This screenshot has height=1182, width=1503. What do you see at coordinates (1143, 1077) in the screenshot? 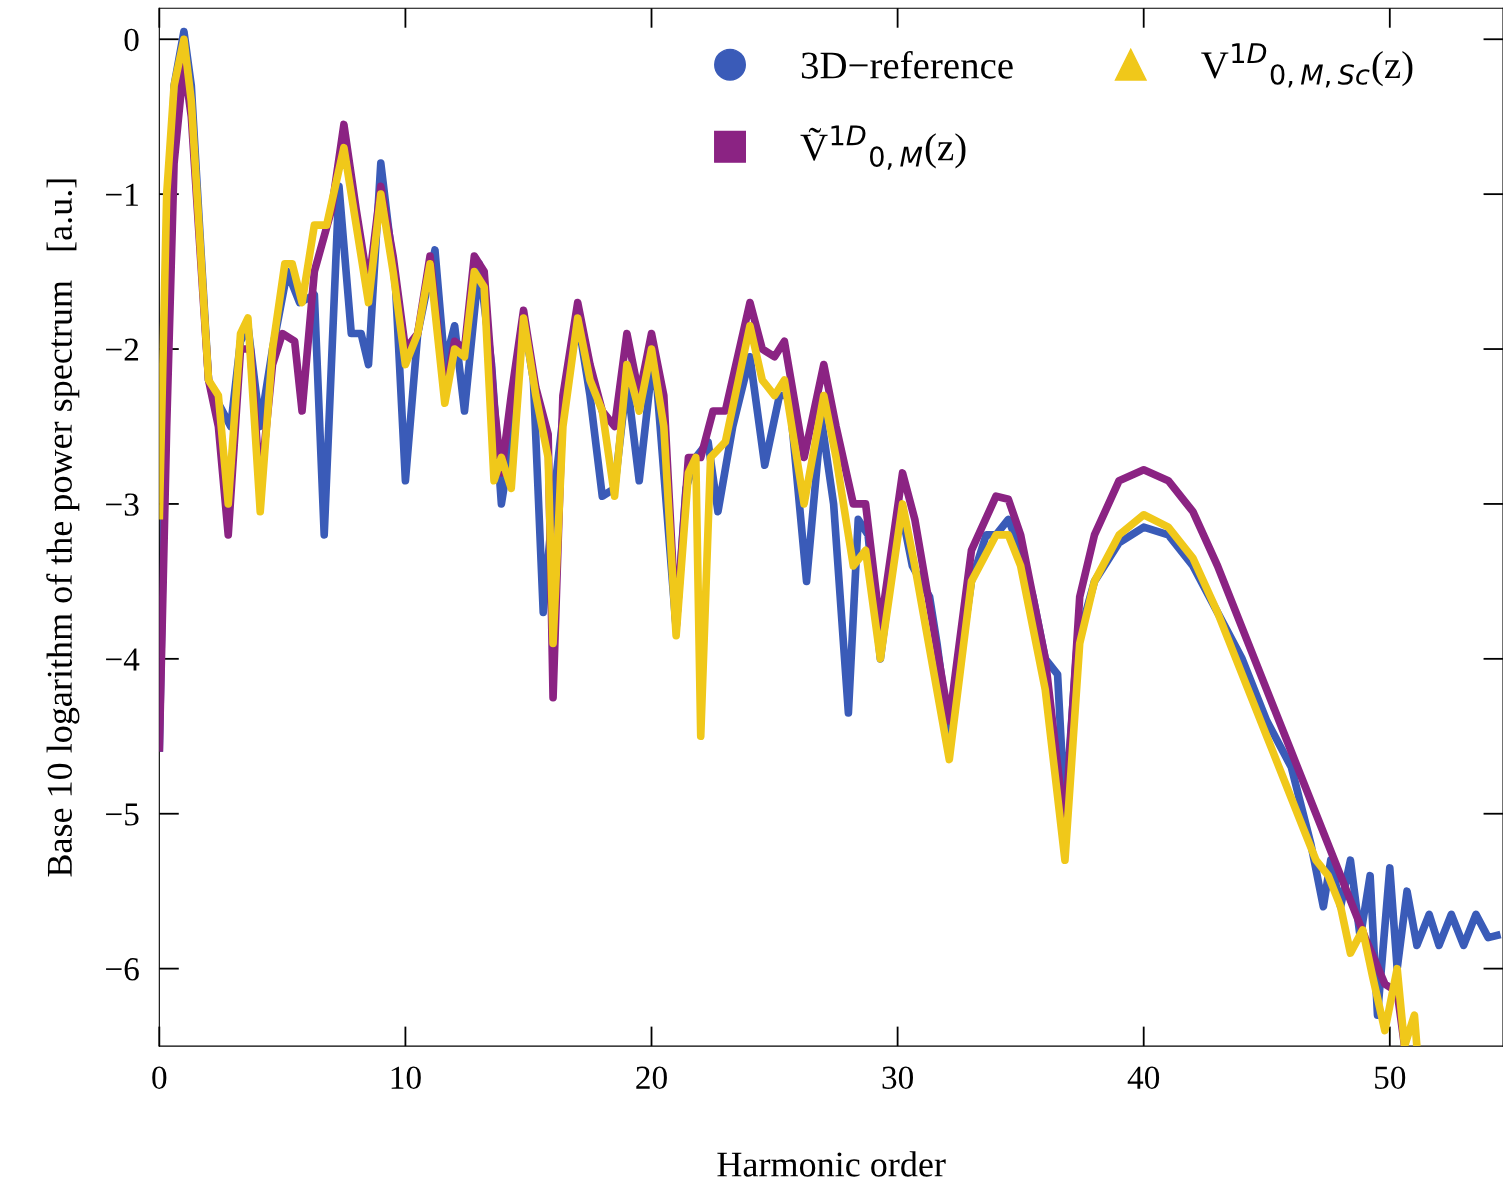
I see `x-tick-label: 40` at bounding box center [1143, 1077].